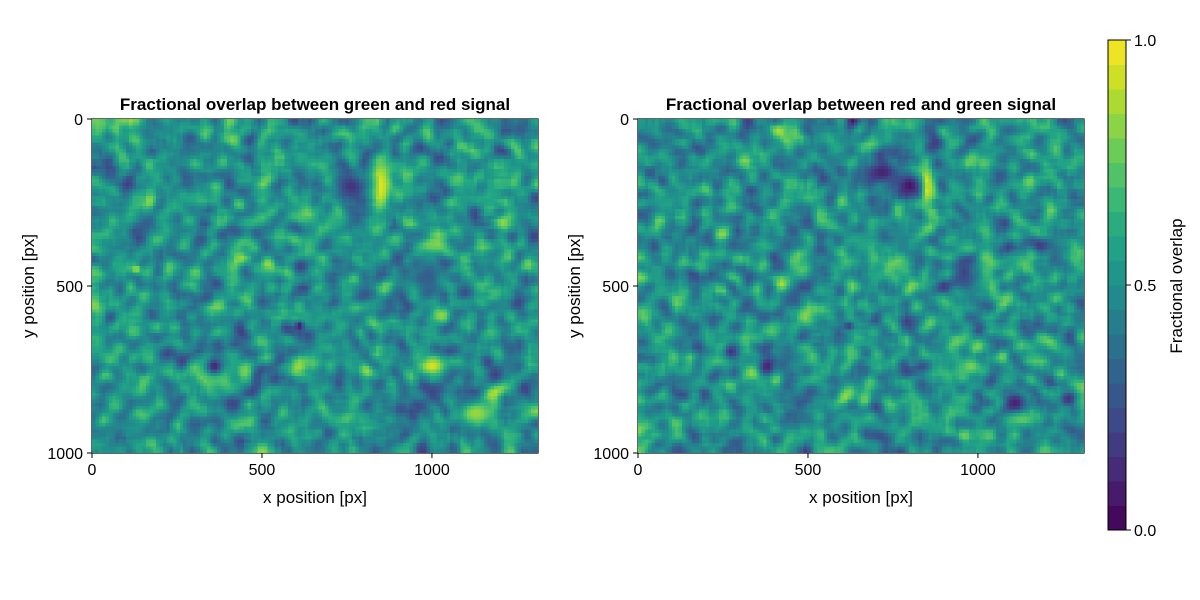  I want to click on colorbar: 0.0 0.5 1.0 Fractional overlap, so click(1146, 286).